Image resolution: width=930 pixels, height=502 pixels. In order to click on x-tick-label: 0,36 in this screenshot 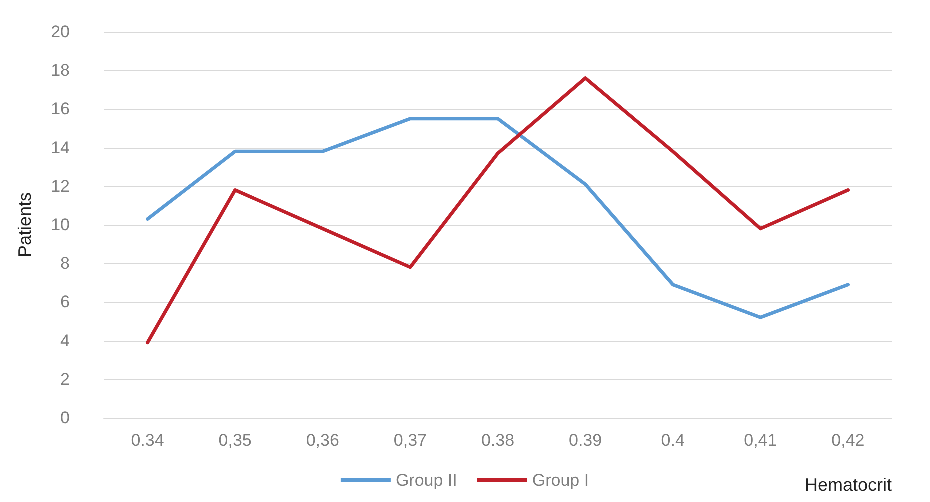, I will do `click(323, 440)`.